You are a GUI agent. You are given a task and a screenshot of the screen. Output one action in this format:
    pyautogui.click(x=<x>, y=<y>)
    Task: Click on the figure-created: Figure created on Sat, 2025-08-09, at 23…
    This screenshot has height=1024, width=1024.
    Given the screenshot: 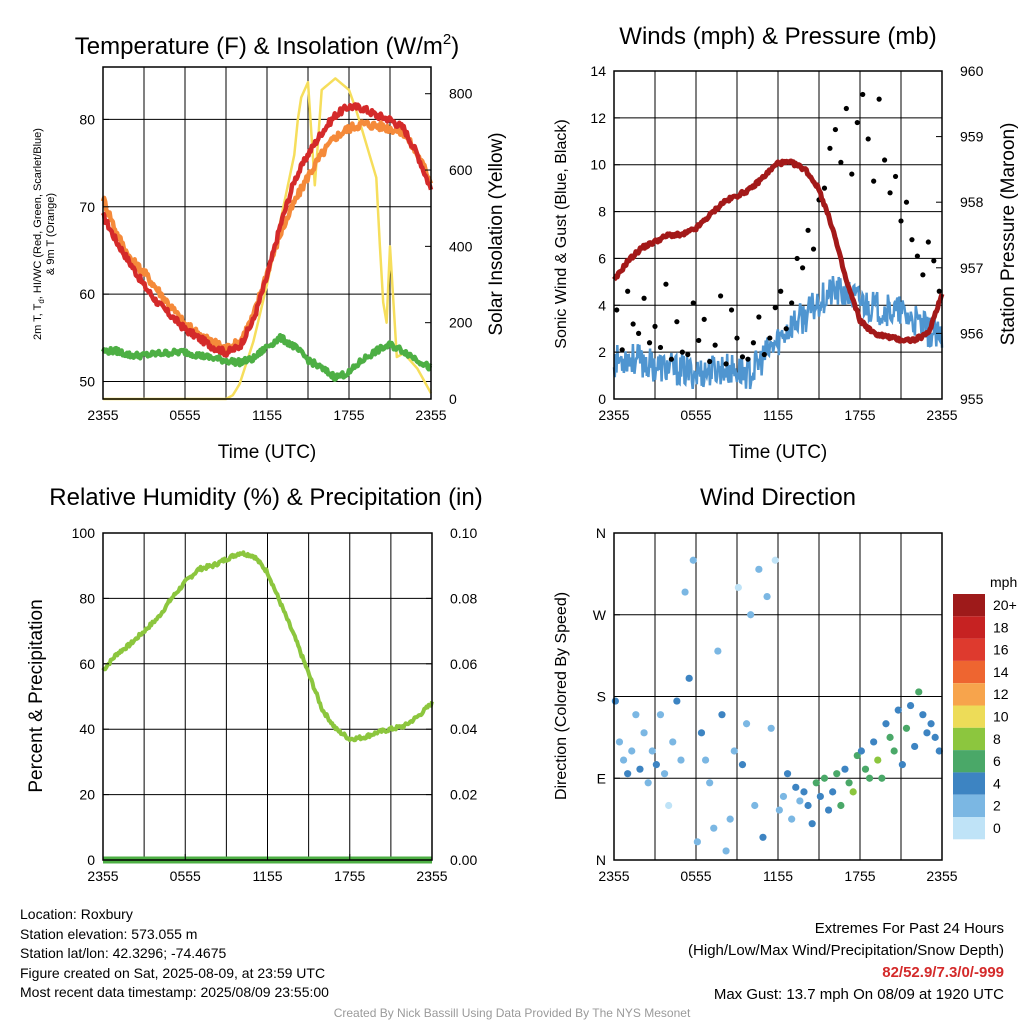 What is the action you would take?
    pyautogui.click(x=173, y=972)
    